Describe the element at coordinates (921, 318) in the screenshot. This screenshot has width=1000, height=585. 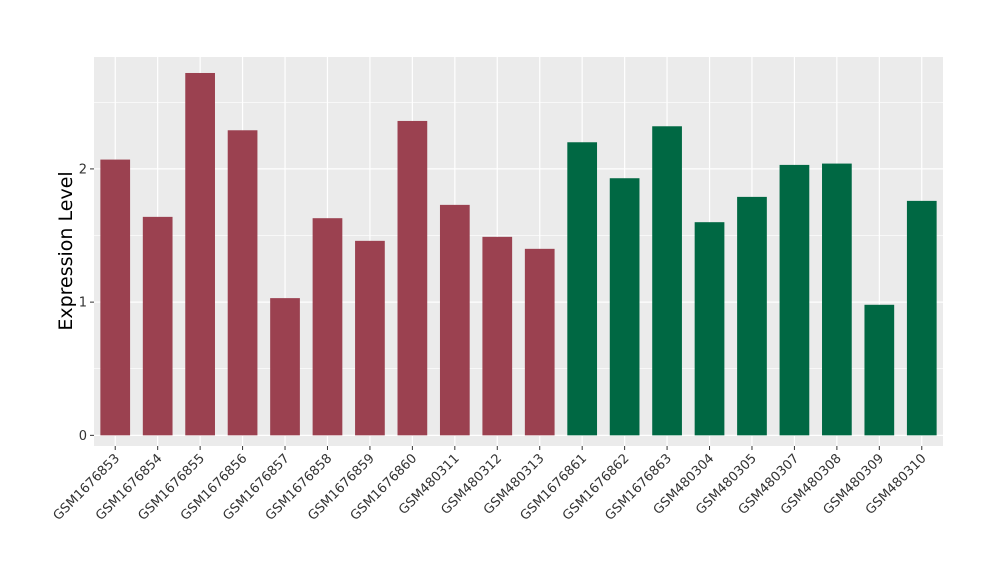
I see `bar-GSM480310` at that location.